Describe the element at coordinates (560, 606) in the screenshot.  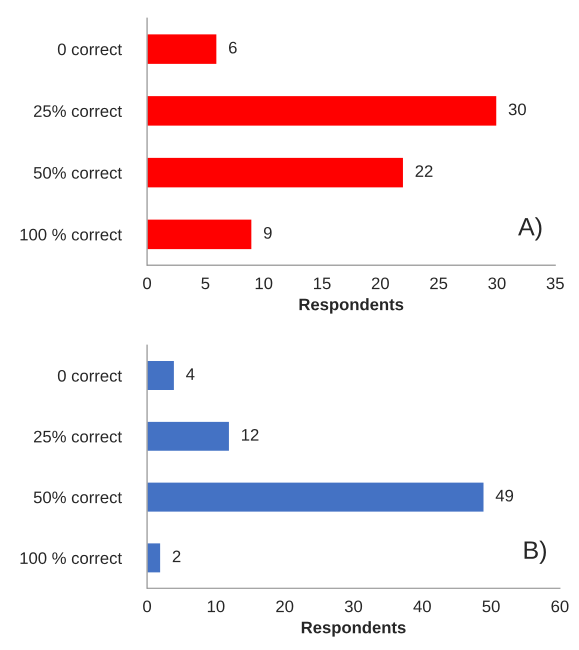
I see `x-tick-label: 60` at that location.